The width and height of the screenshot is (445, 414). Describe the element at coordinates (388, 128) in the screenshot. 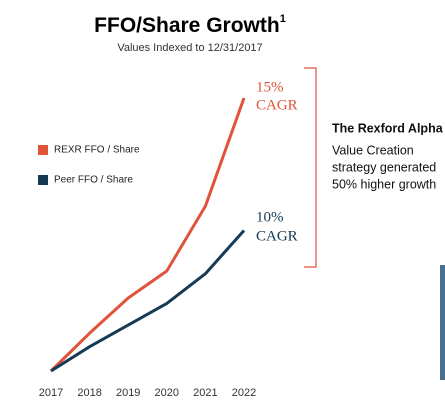

I see `side-heading: The Rexford Alpha` at that location.